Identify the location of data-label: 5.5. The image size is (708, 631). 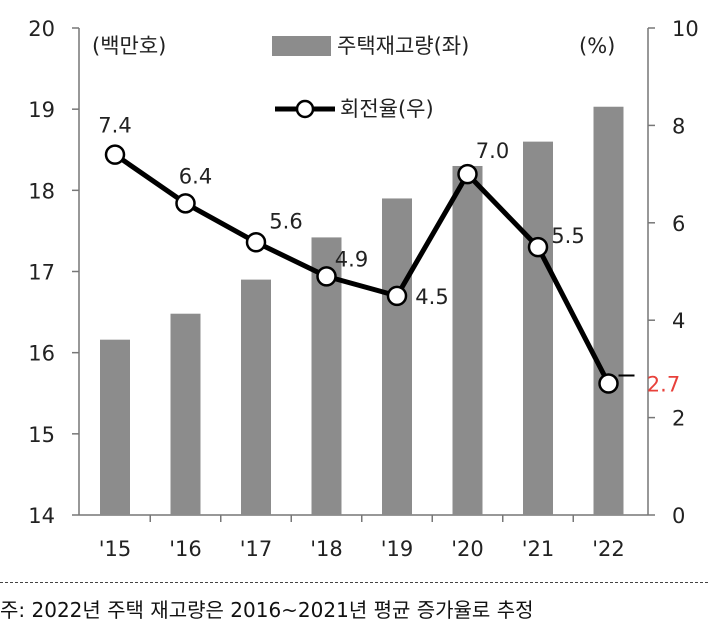
(567, 236).